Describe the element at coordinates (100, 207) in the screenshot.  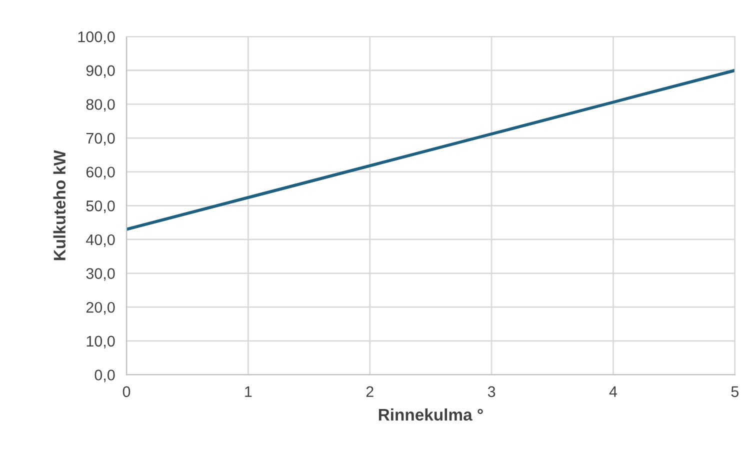
I see `y-tick-label: 50,0` at that location.